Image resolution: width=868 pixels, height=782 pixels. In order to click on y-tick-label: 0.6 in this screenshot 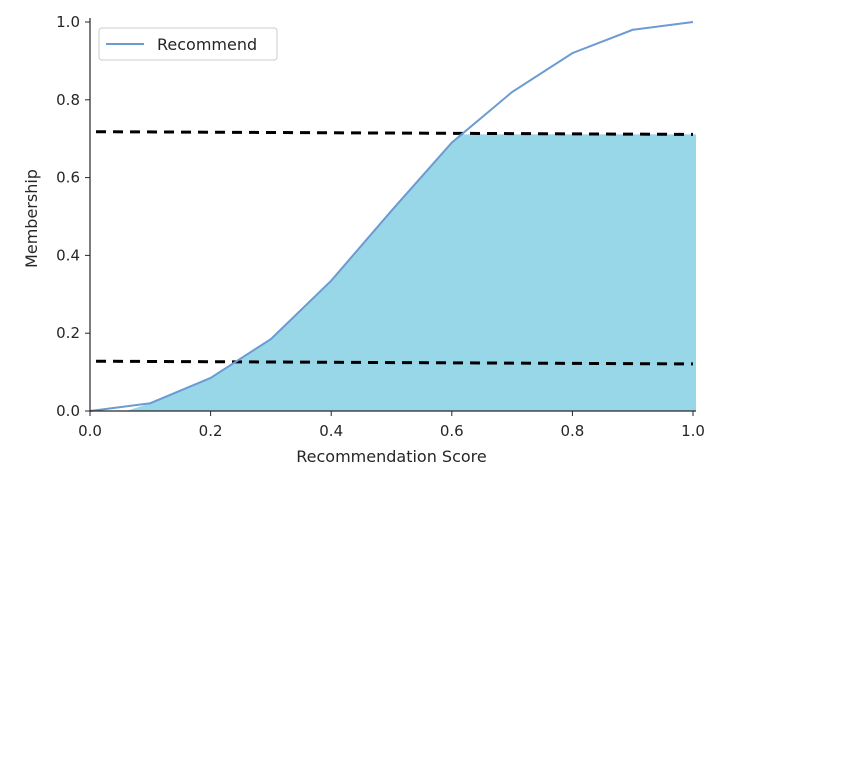, I will do `click(68, 178)`.